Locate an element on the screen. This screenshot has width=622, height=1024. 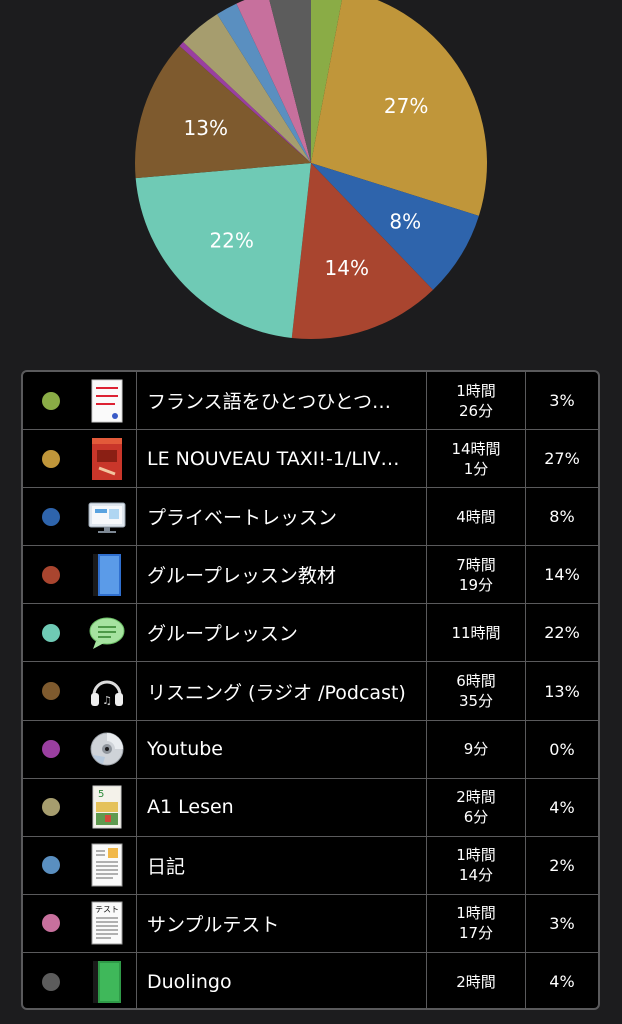
percent-cell: 8% is located at coordinates (562, 516).